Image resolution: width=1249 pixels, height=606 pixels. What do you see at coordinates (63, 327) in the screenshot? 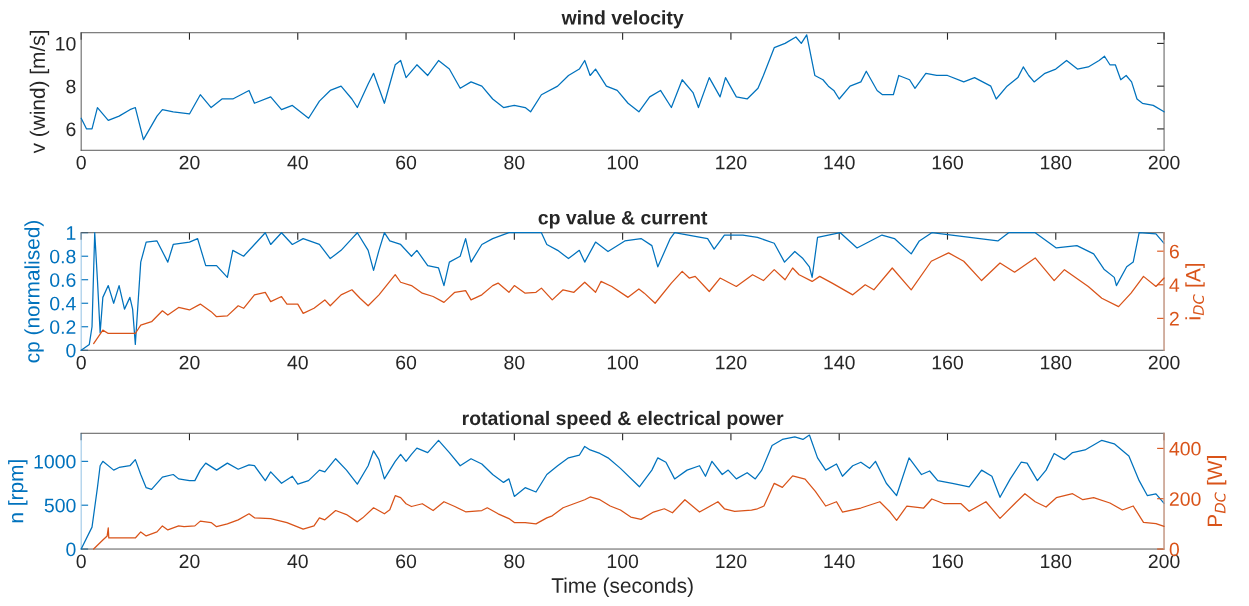
I see `y-tick-label: 0.2` at bounding box center [63, 327].